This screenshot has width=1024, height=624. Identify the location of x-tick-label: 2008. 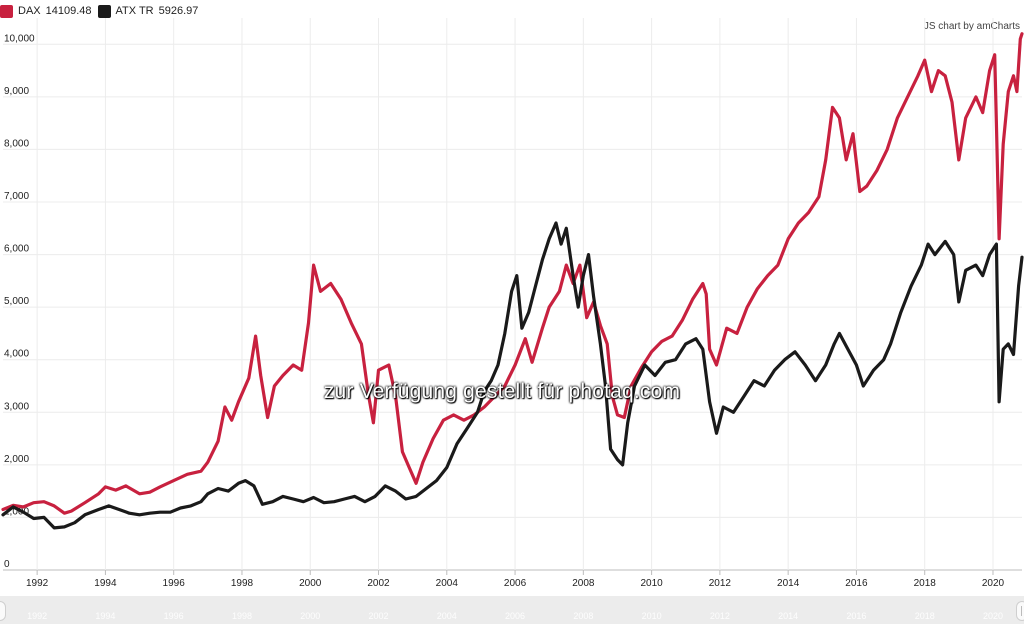
(583, 583).